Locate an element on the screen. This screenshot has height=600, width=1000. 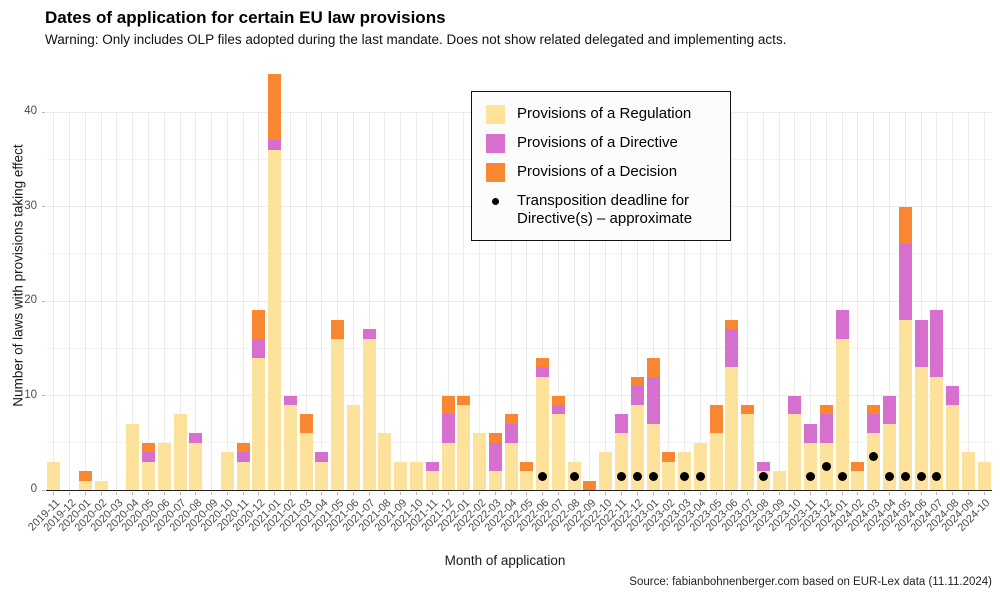
y-tick-label: 0 is located at coordinates (33, 489).